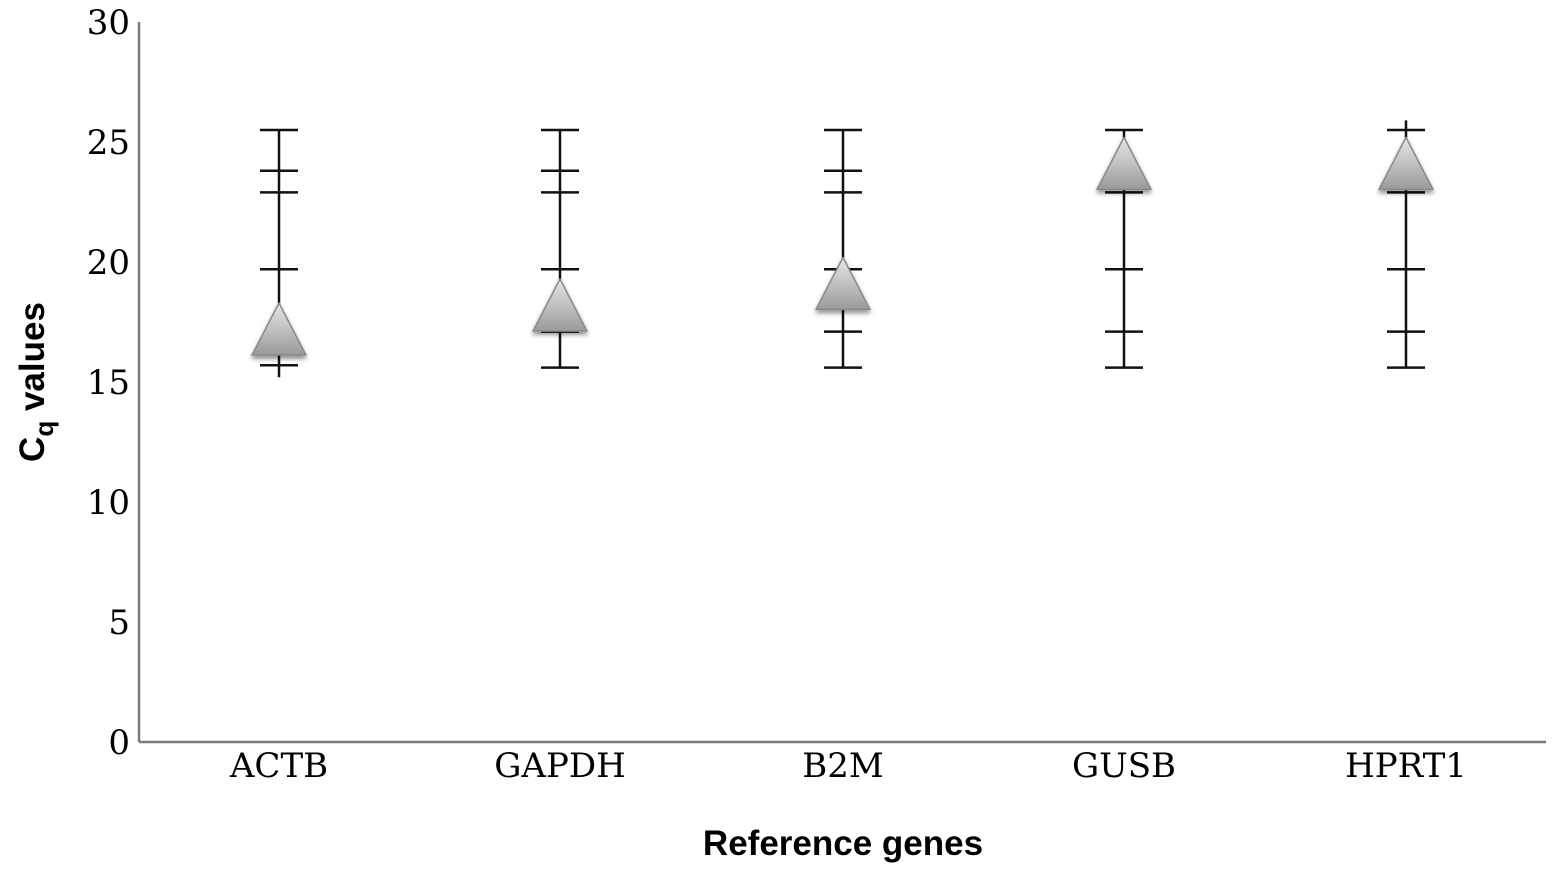 The width and height of the screenshot is (1559, 875). What do you see at coordinates (278, 766) in the screenshot?
I see `x-tick-label: ACTB` at bounding box center [278, 766].